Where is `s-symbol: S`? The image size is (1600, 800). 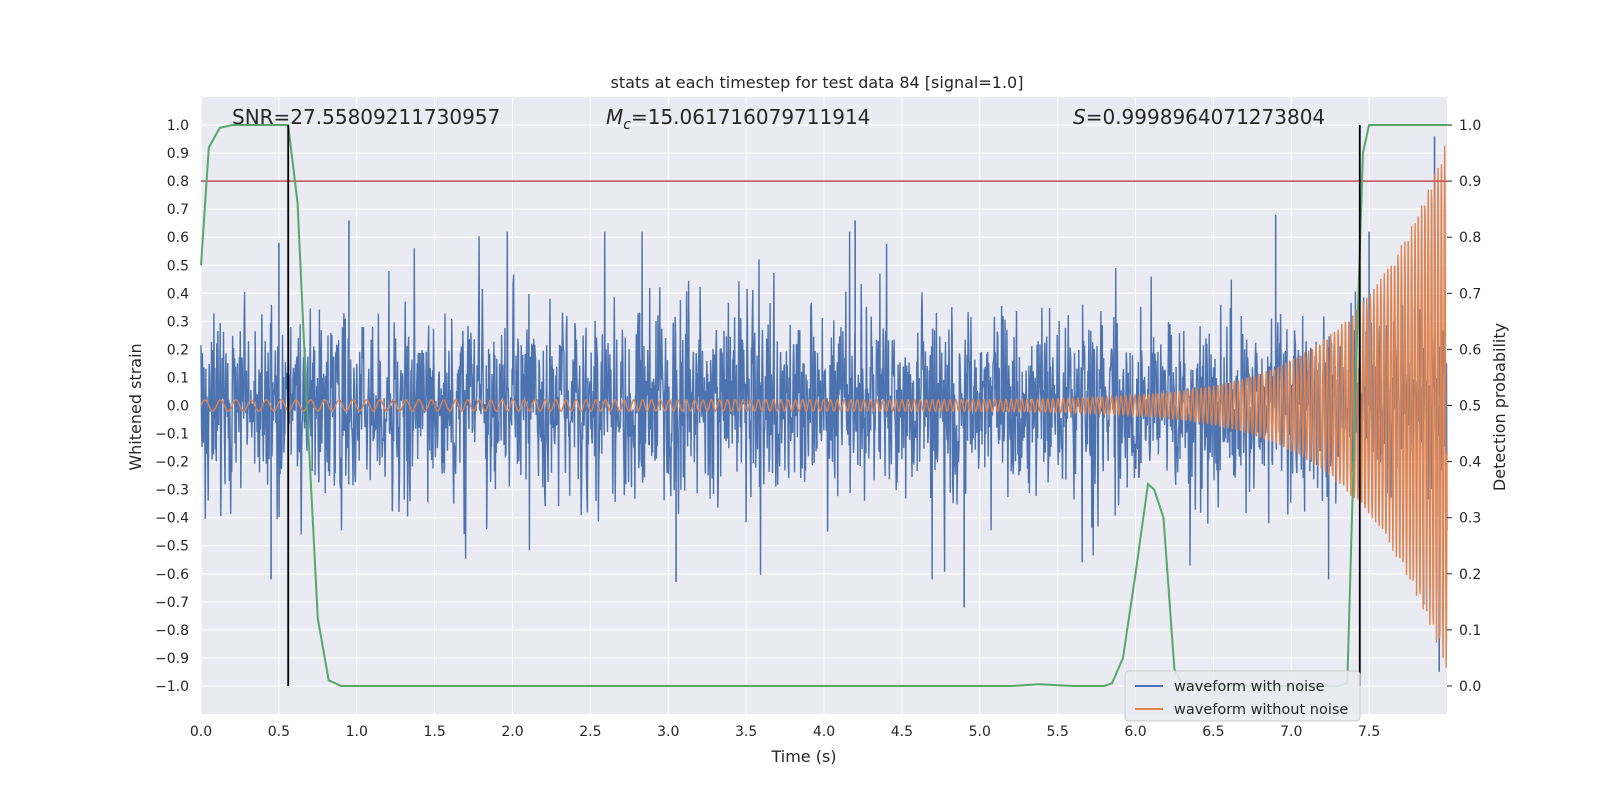 s-symbol: S is located at coordinates (1079, 117).